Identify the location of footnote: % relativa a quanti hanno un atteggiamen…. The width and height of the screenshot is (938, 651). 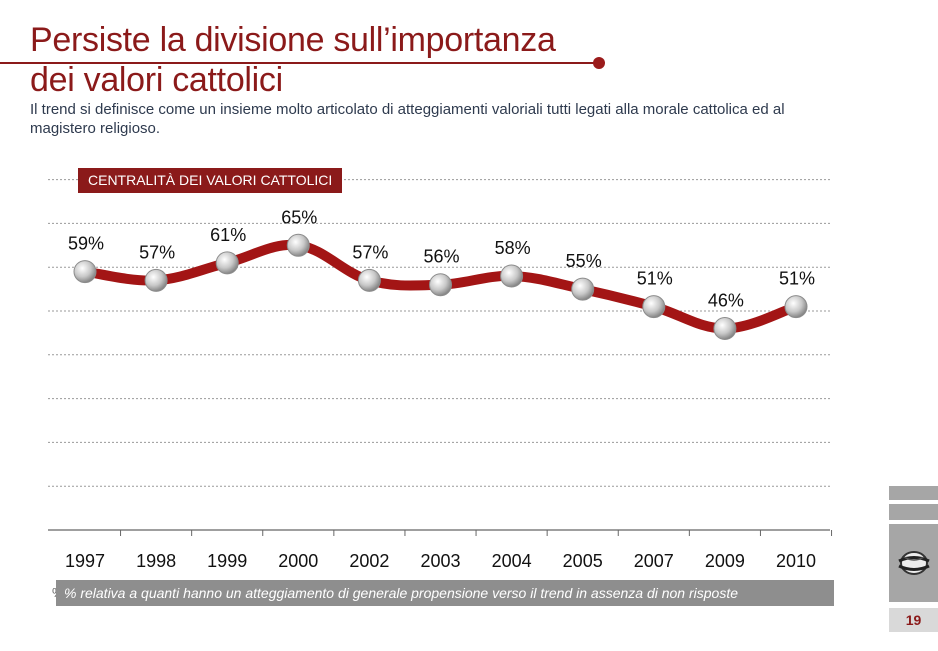
(445, 593).